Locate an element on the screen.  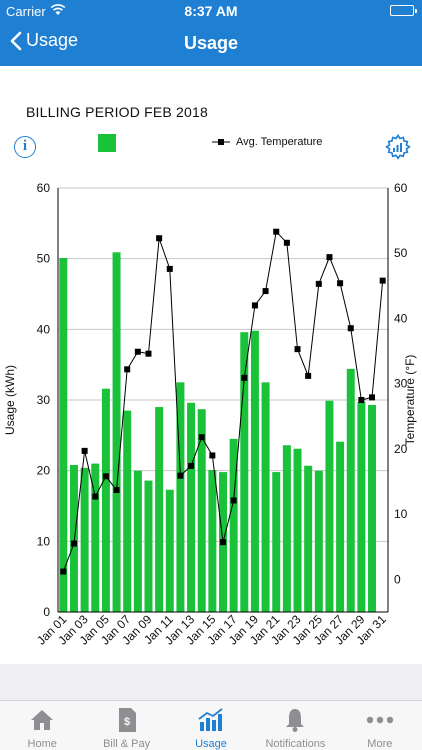
status-time: 8:37 AM is located at coordinates (211, 11).